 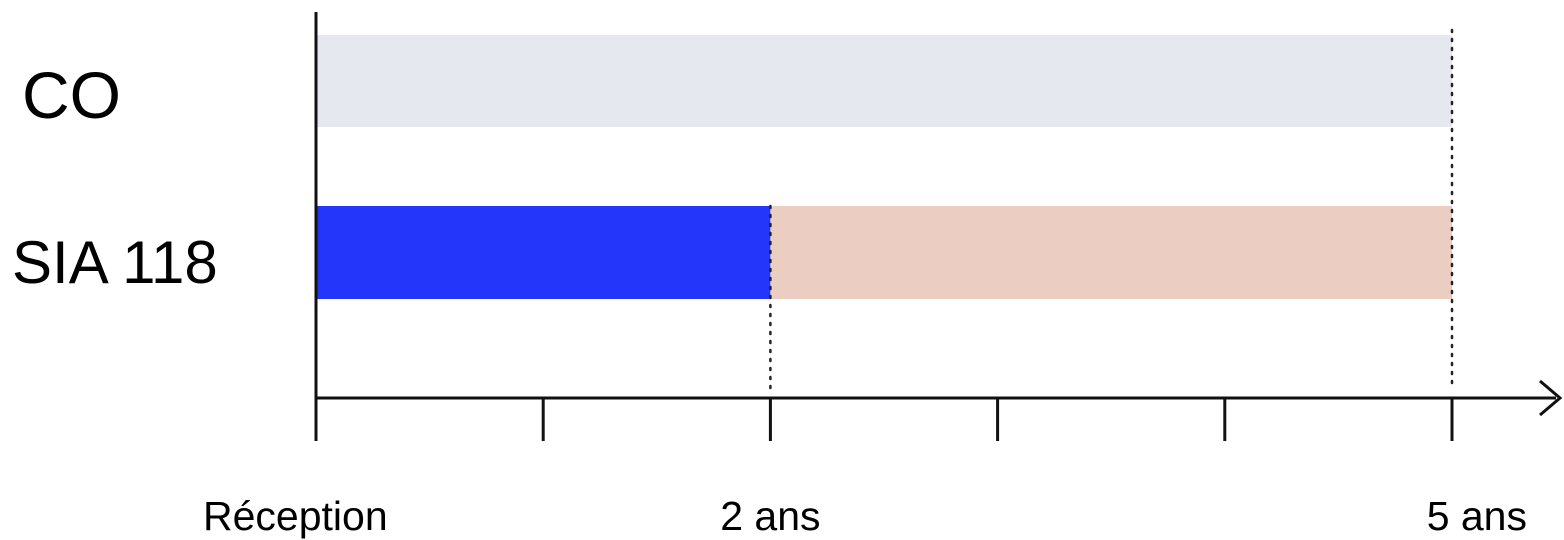 I want to click on tick-label-1: 2 ans, so click(x=770, y=516).